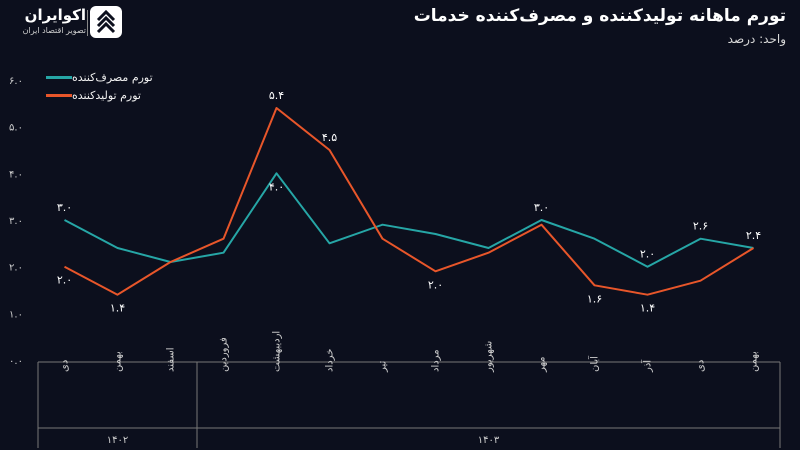 This screenshot has height=450, width=800. What do you see at coordinates (16, 361) in the screenshot?
I see `y-tick-label: ۰.۰` at bounding box center [16, 361].